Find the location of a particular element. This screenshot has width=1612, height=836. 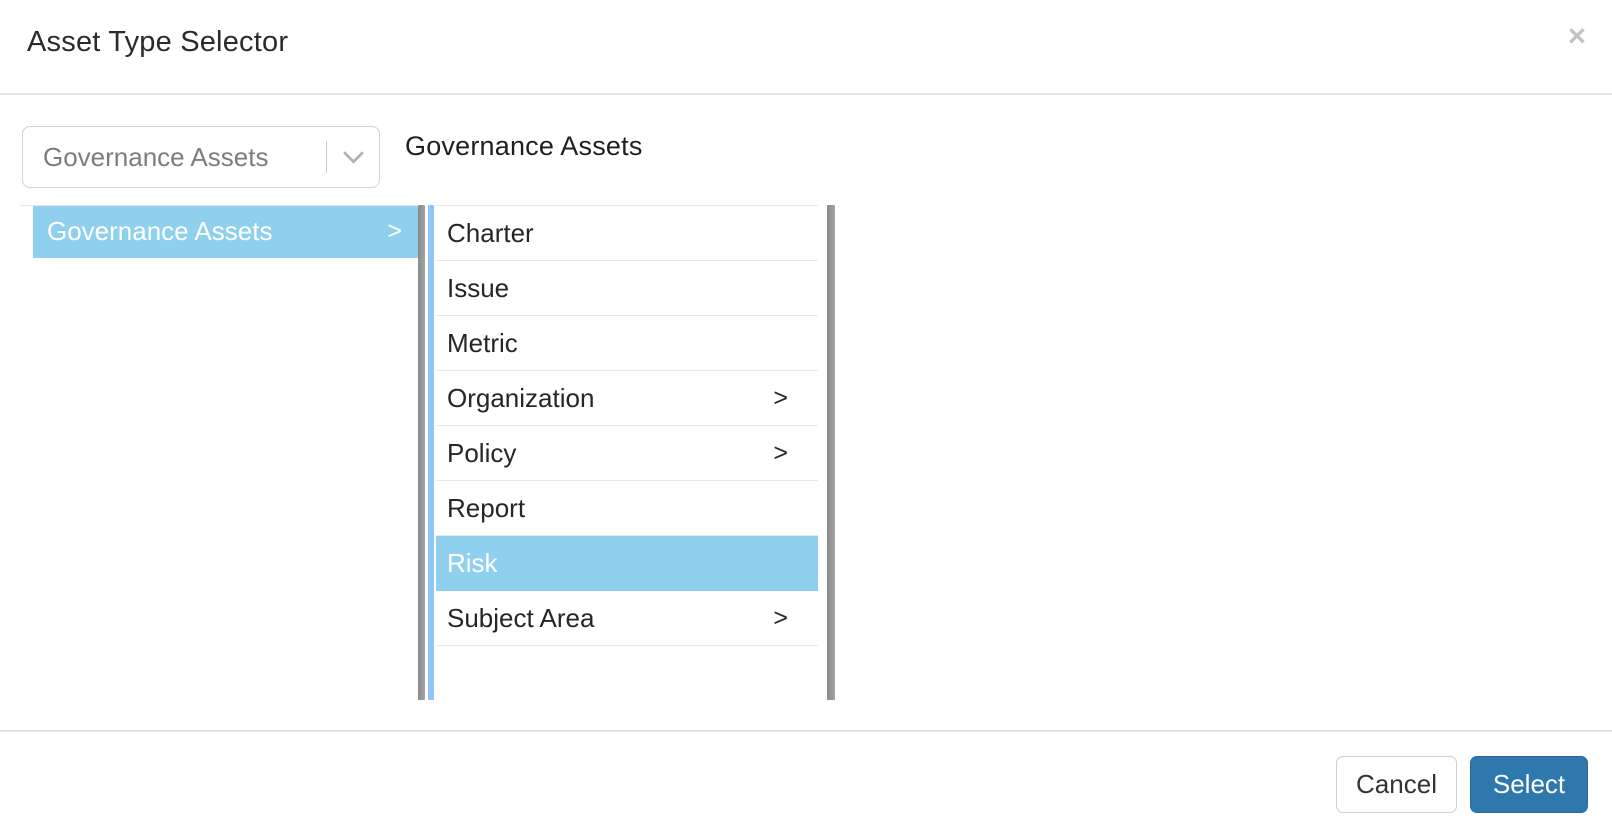

list-item-label: Charter is located at coordinates (490, 232).